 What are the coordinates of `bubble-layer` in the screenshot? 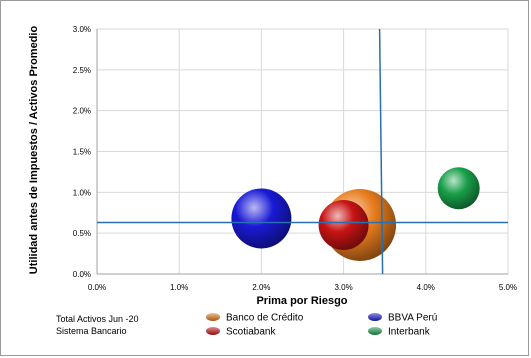 It's located at (355, 214).